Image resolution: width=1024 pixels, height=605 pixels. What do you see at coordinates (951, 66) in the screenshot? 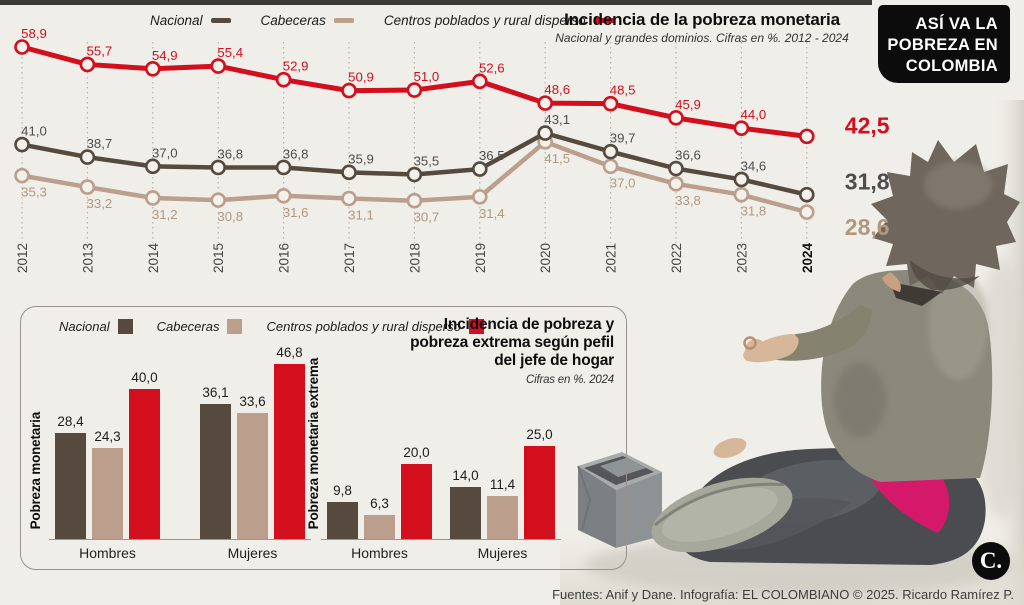
I see `badge-line: COLOMBIA` at bounding box center [951, 66].